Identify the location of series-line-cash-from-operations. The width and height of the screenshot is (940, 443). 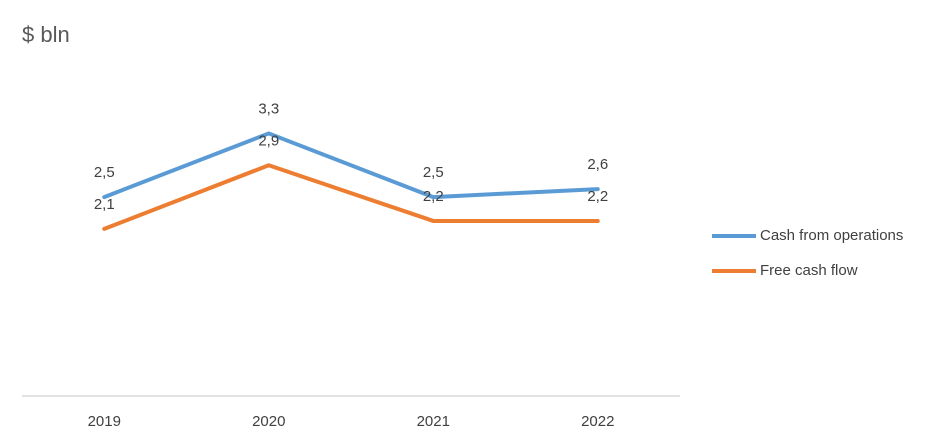
(351, 165).